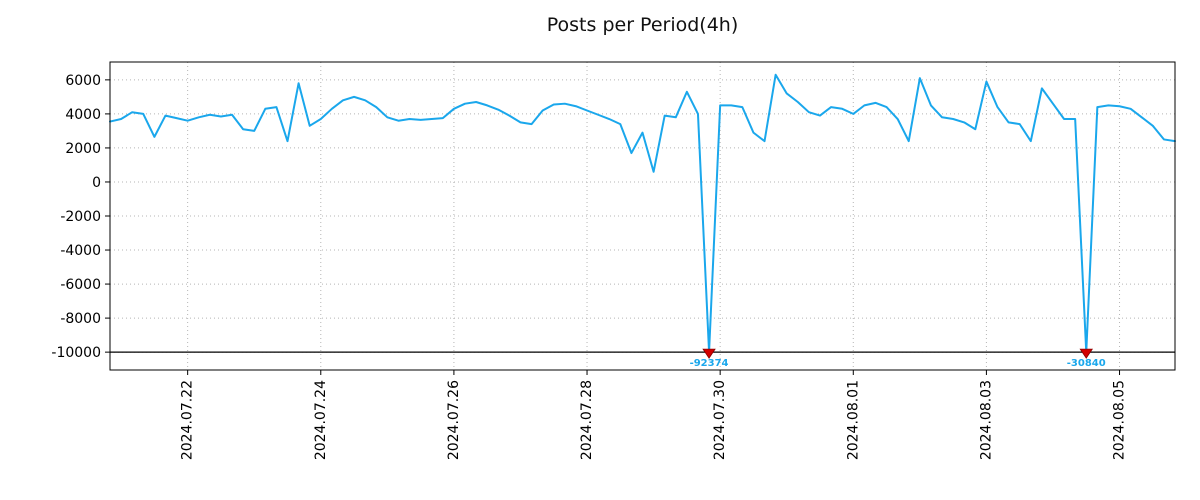 This screenshot has height=500, width=1200. What do you see at coordinates (454, 420) in the screenshot?
I see `x-tick-label: 2024.07.26` at bounding box center [454, 420].